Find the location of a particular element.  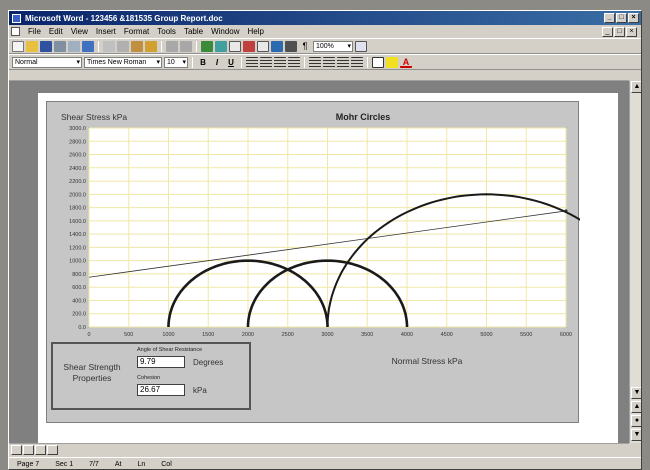

phi-unit: Degrees is located at coordinates (208, 362).